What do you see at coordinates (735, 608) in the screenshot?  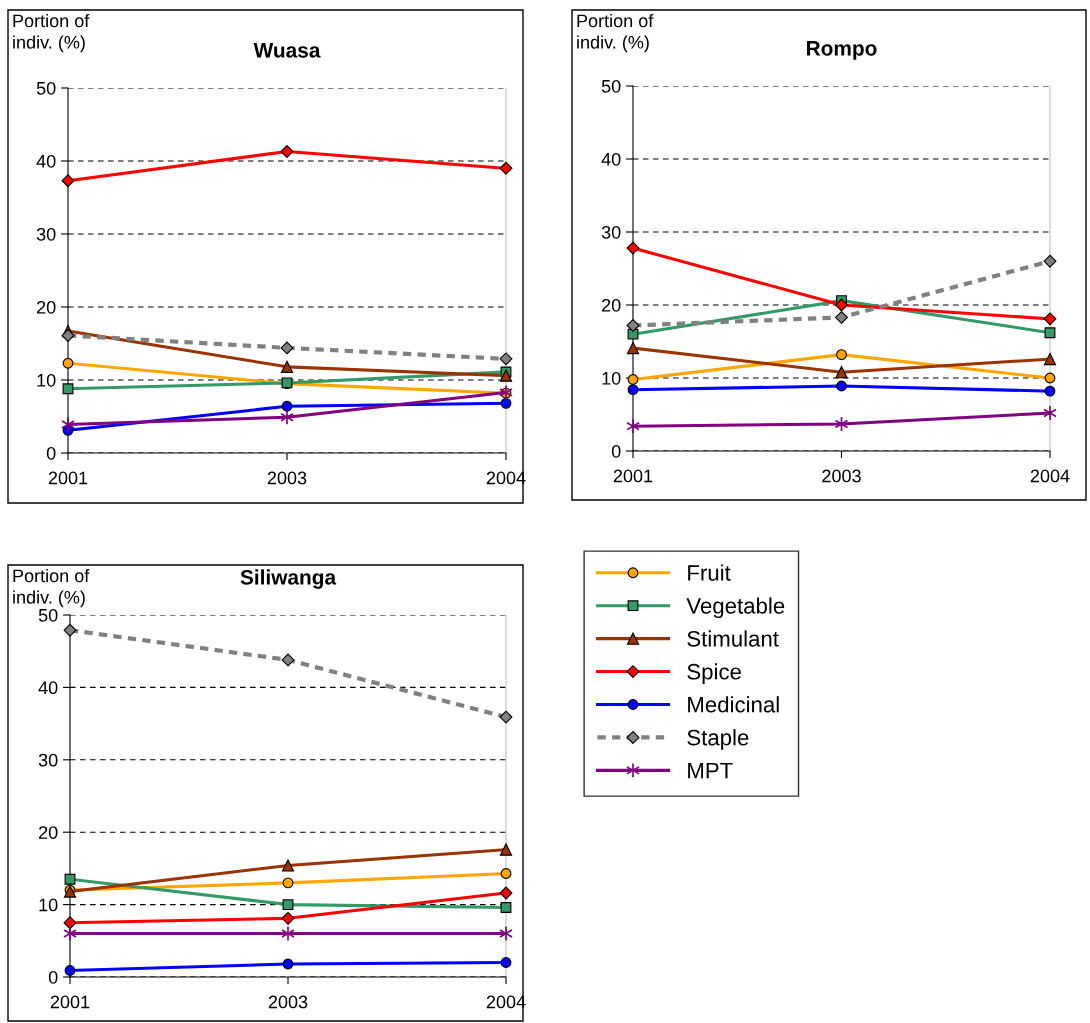 I see `legend-label: Vegetable` at bounding box center [735, 608].